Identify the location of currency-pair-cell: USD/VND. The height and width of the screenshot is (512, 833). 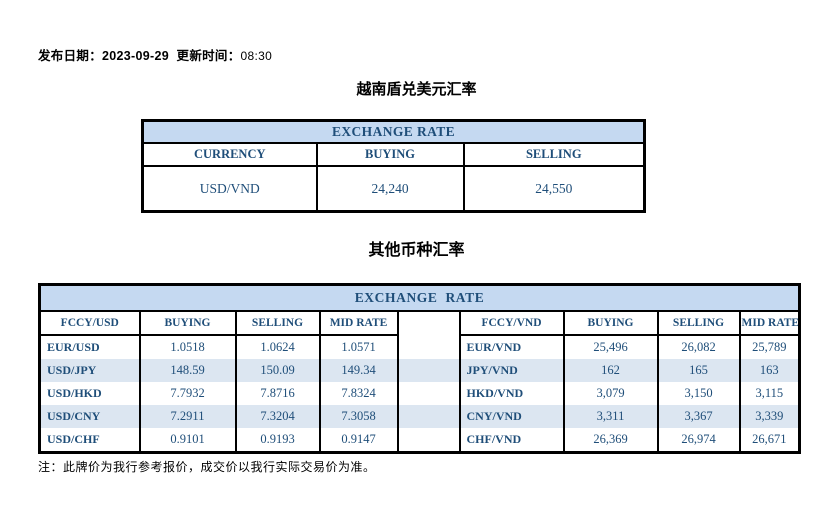
(229, 189).